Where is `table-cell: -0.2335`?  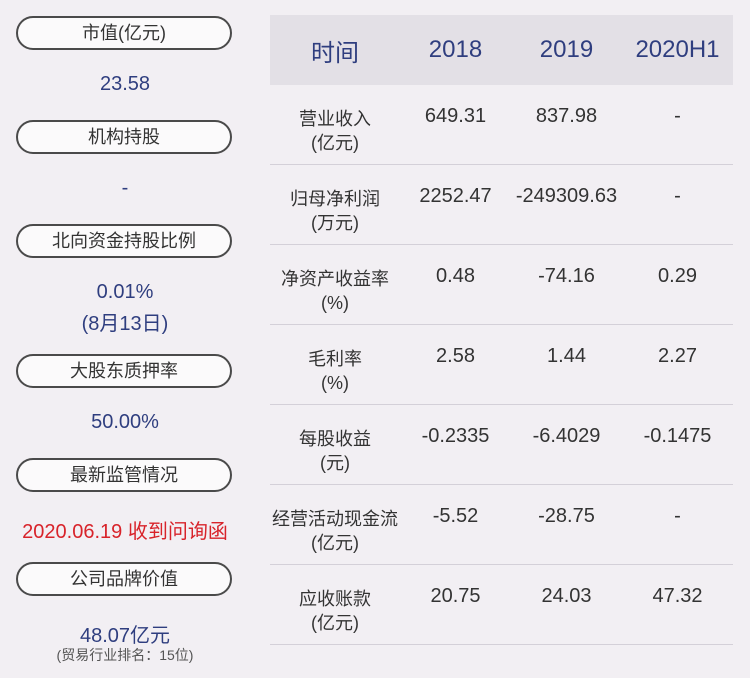
table-cell: -0.2335 is located at coordinates (455, 436).